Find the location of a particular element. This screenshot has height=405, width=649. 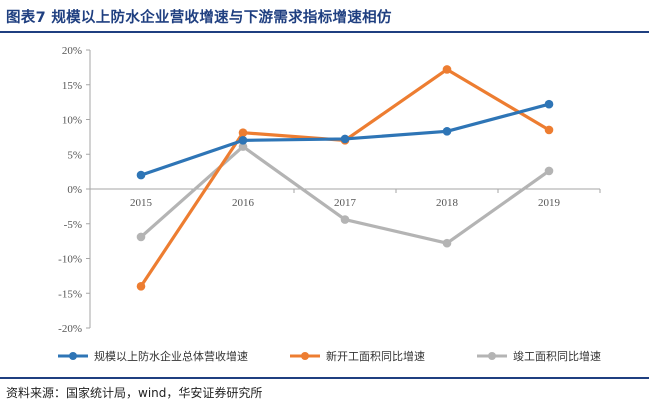

legend-item: 规模以上防水企业总体营收增速 is located at coordinates (153, 356).